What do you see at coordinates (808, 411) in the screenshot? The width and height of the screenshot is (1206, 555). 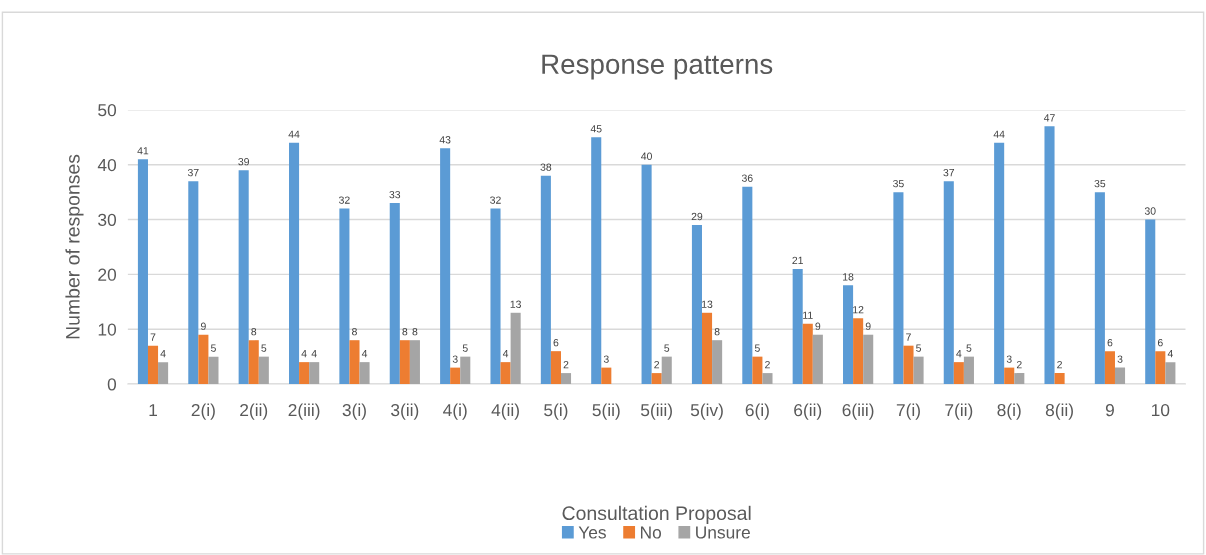 I see `x-tick-label: 6(ii)` at bounding box center [808, 411].